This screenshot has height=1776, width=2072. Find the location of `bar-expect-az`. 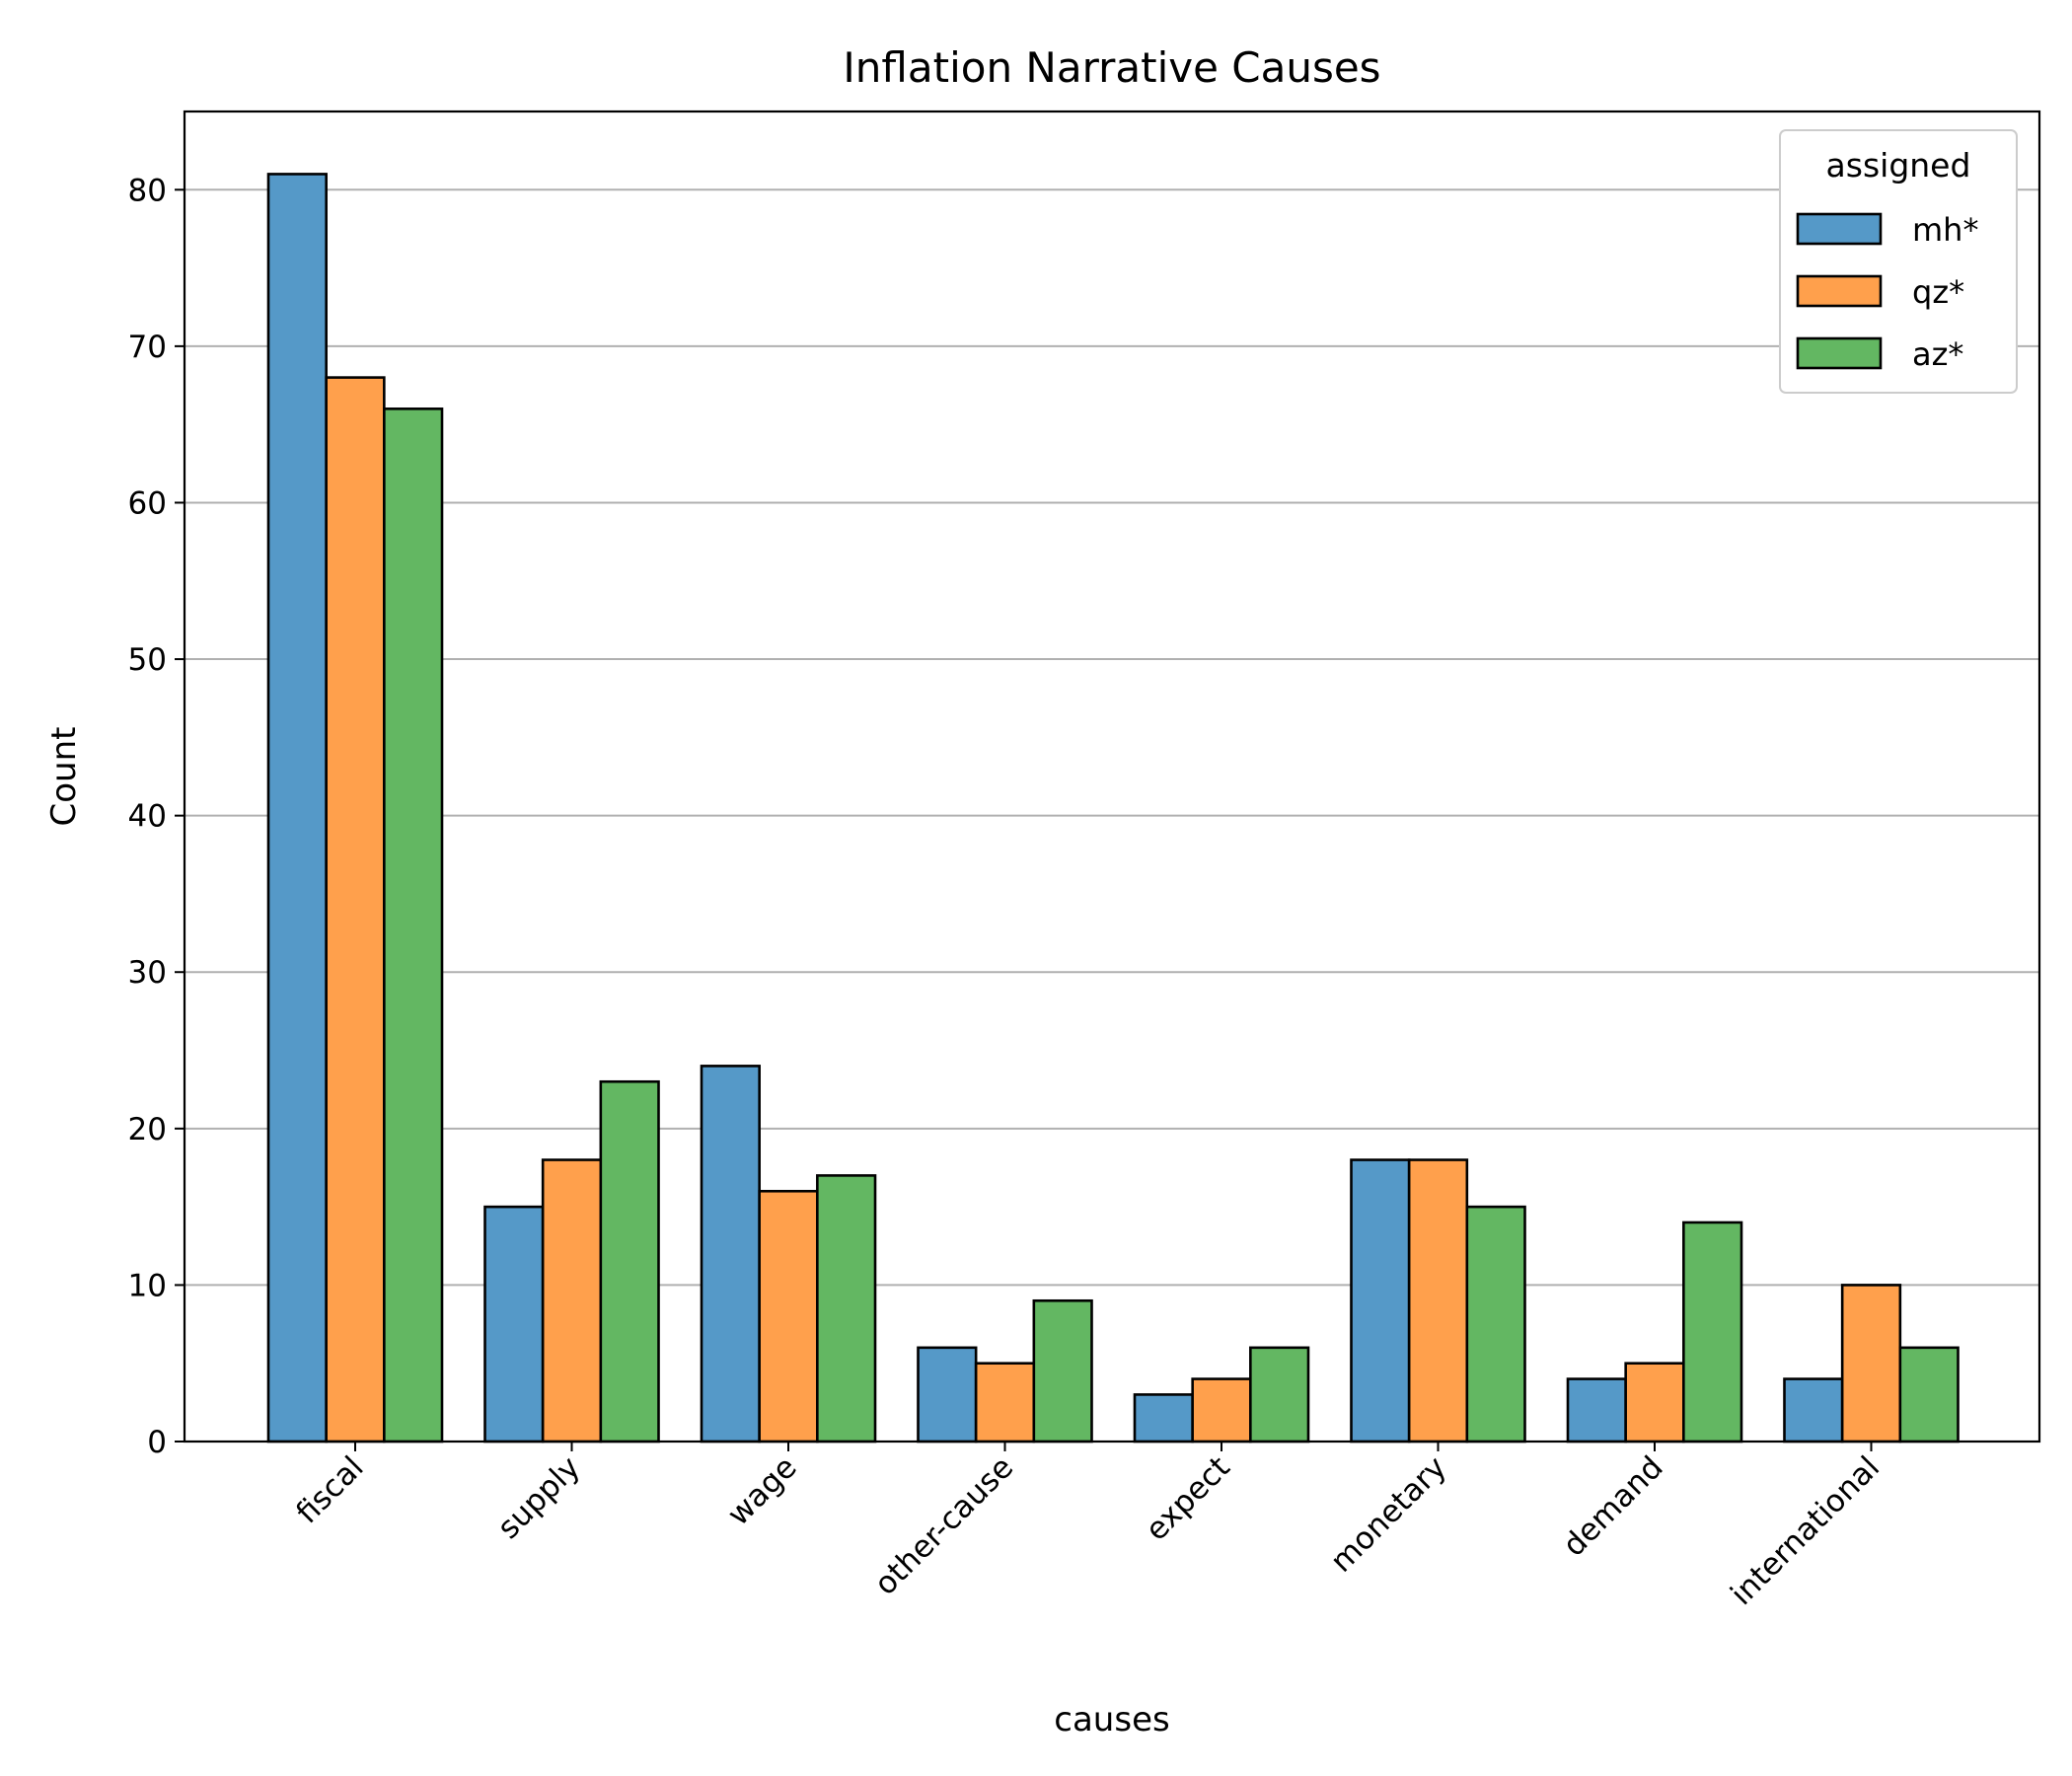

bar-expect-az is located at coordinates (1280, 1395).